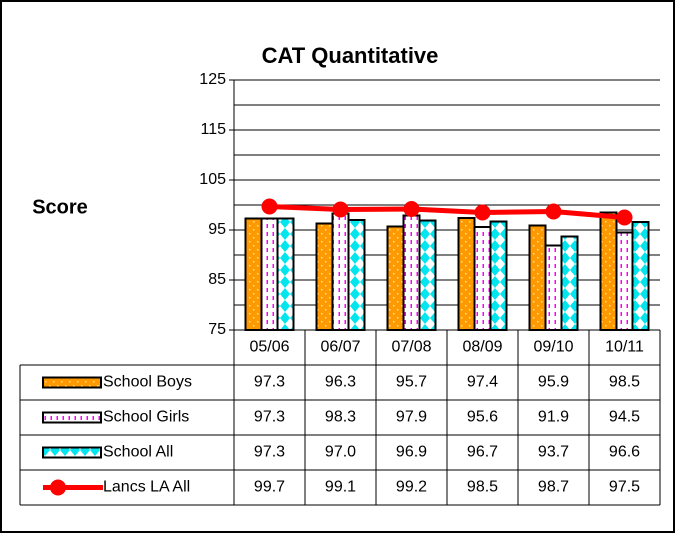 The width and height of the screenshot is (675, 538). Describe the element at coordinates (624, 347) in the screenshot. I see `x-tick-label: 10/11` at that location.